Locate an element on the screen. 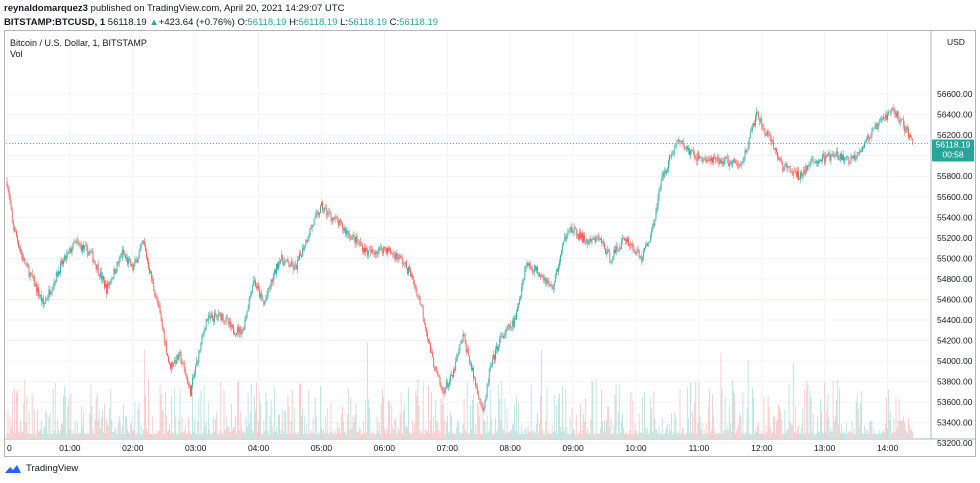 Image resolution: width=980 pixels, height=483 pixels. series-legend: Bitcoin / U.S. Dollar, 1, BITSTAMP is located at coordinates (78, 43).